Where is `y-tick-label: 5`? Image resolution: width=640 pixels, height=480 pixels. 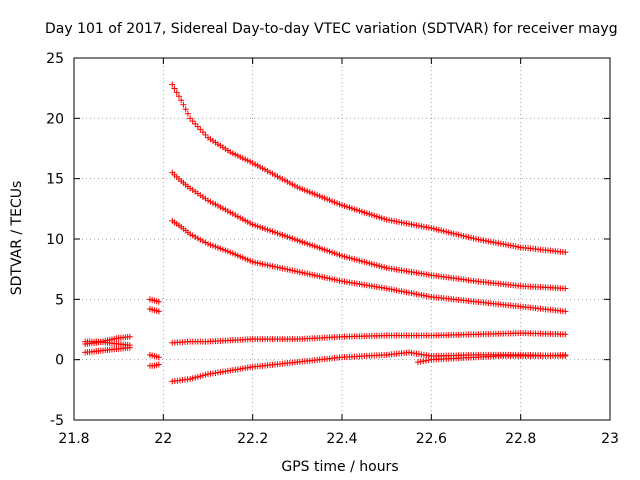 y-tick-label: 5 is located at coordinates (59, 300).